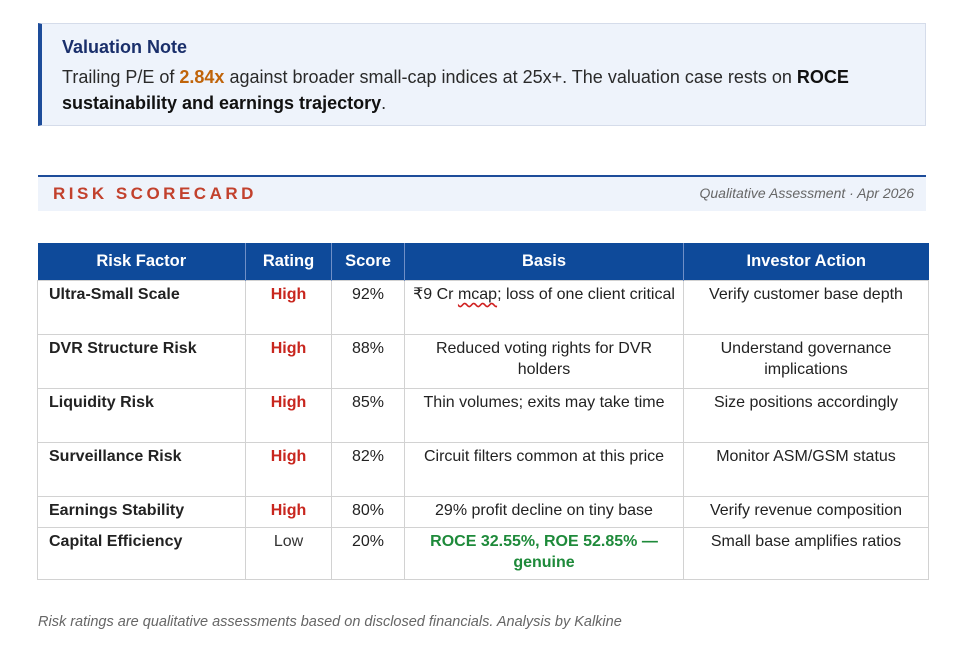 This screenshot has width=975, height=650. Describe the element at coordinates (141, 553) in the screenshot. I see `risk-factor-cell: Capital Efficiency` at that location.